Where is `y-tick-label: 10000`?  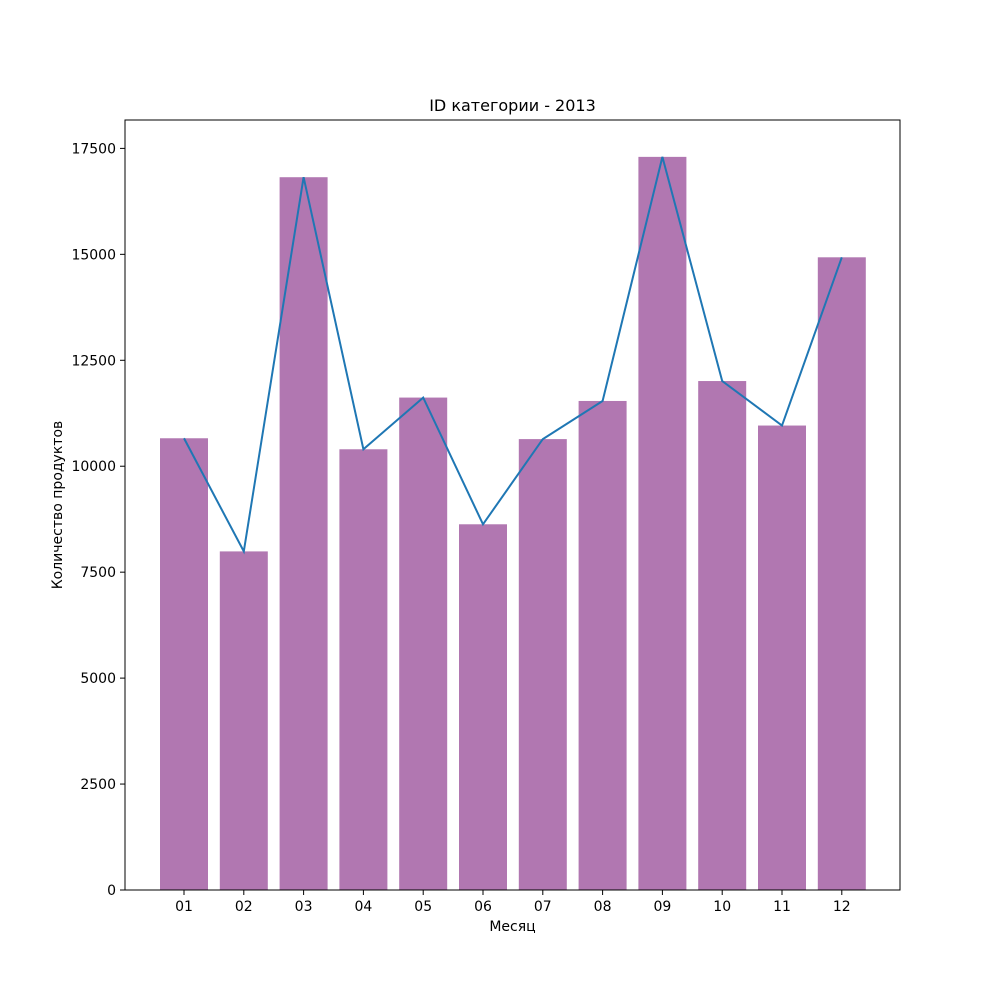
y-tick-label: 10000 is located at coordinates (93, 467).